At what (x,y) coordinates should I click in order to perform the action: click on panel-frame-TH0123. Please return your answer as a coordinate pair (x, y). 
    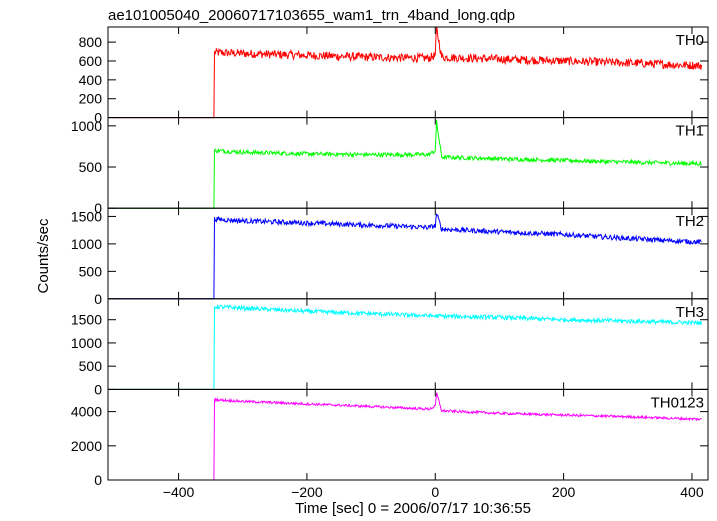
    Looking at the image, I should click on (408, 434).